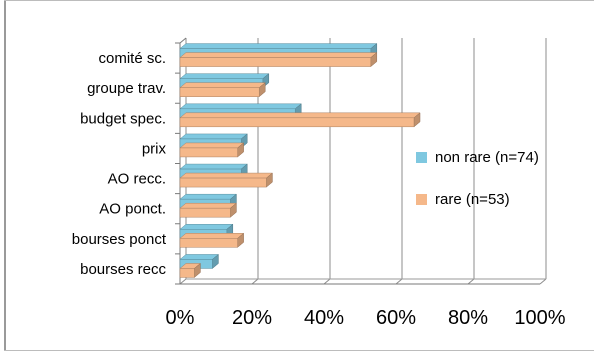 The width and height of the screenshot is (594, 351). I want to click on x-tick-label: 60%, so click(396, 318).